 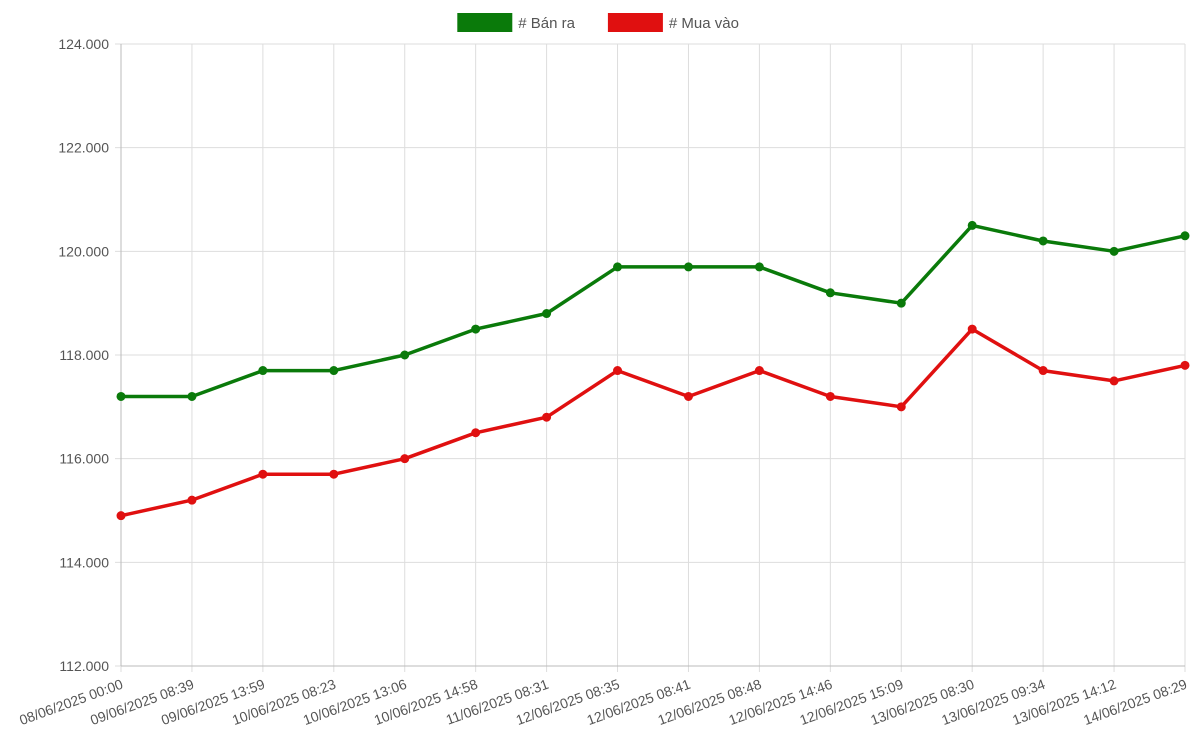 I want to click on y-tick-label: 116.000, so click(x=84, y=459).